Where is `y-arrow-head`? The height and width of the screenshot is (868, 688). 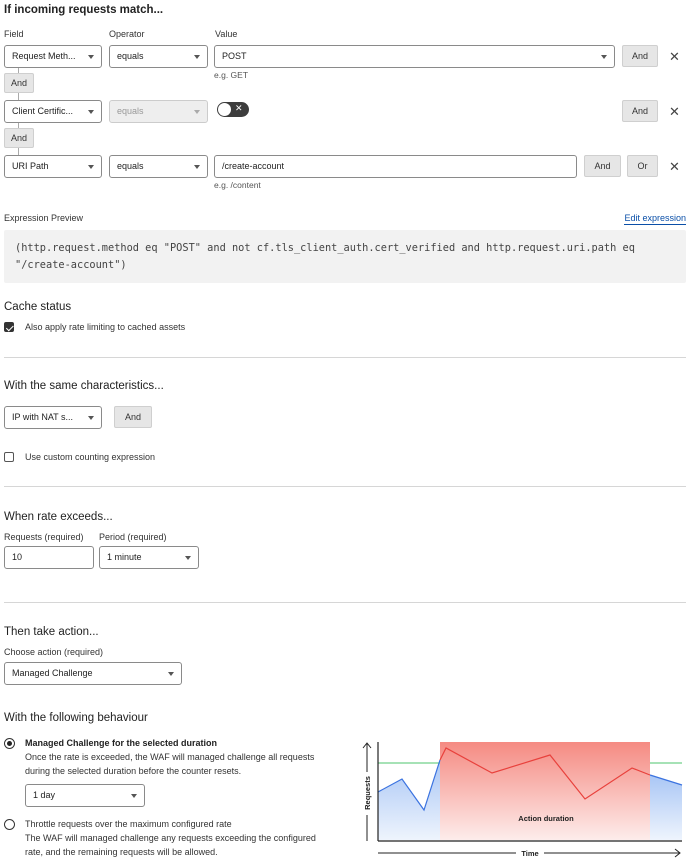
y-arrow-head is located at coordinates (367, 745).